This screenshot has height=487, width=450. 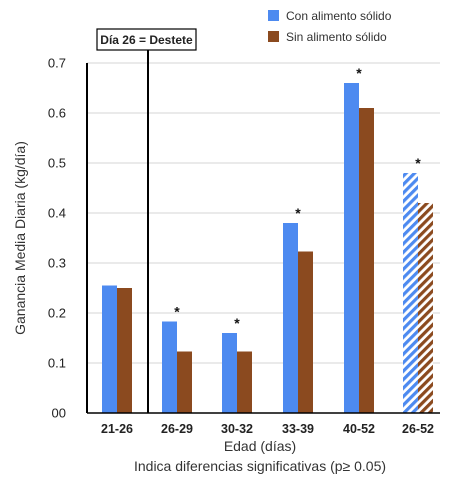 I want to click on y-tick-label: 00, so click(x=59, y=413).